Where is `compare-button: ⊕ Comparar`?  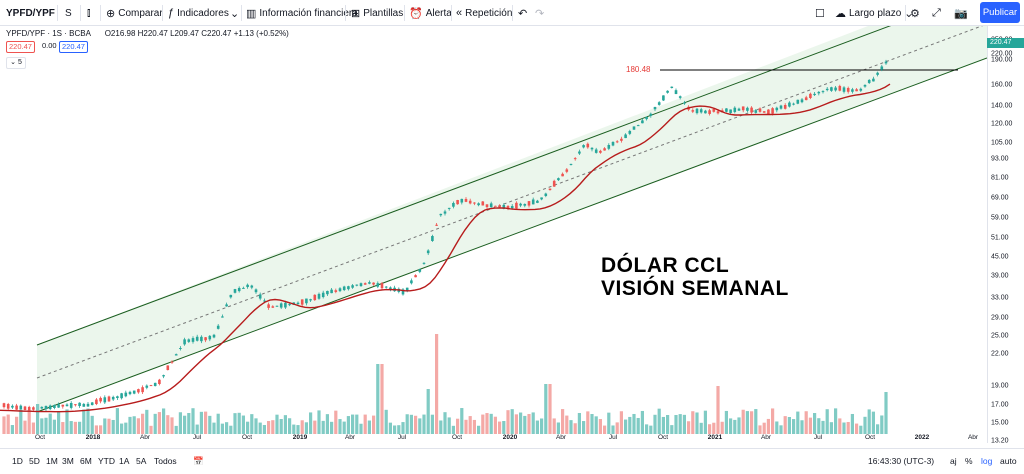 compare-button: ⊕ Comparar is located at coordinates (134, 13).